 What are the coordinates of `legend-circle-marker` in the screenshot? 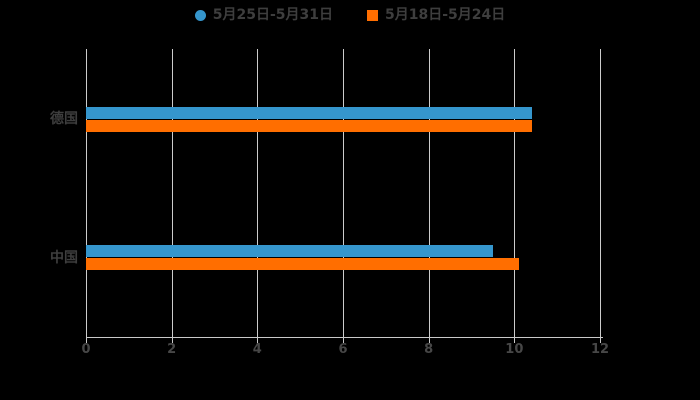 It's located at (200, 15).